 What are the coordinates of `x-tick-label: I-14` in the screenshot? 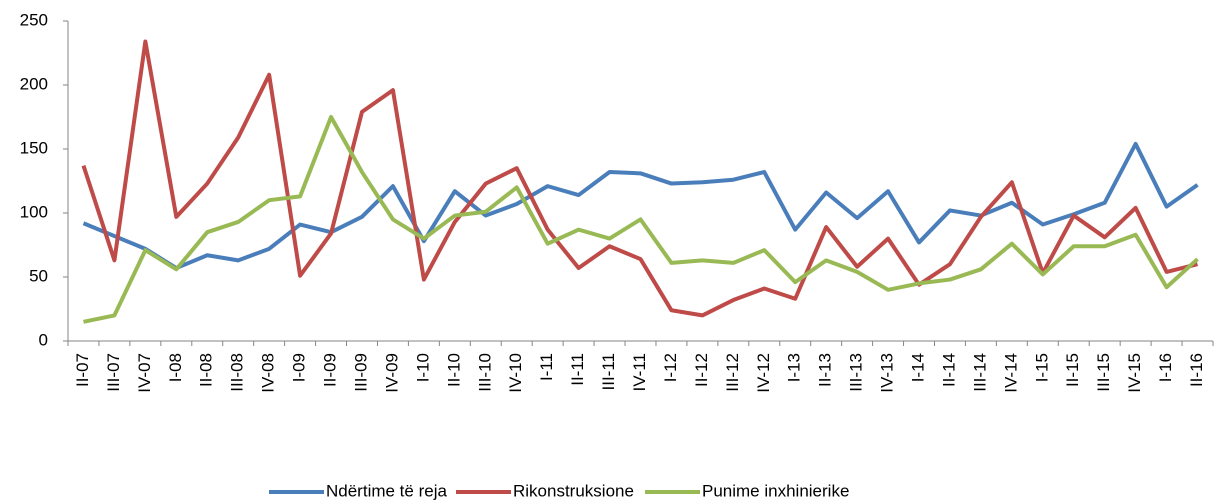 It's located at (917, 367).